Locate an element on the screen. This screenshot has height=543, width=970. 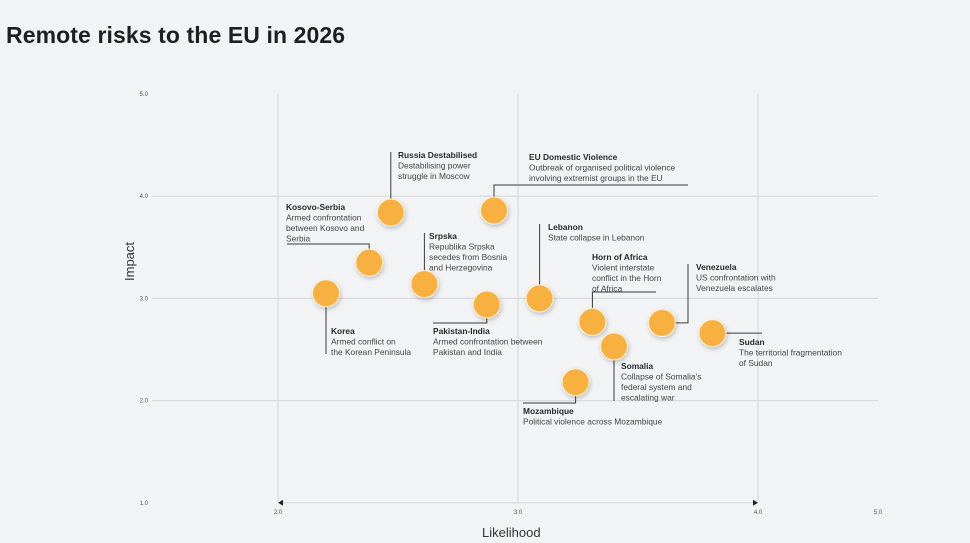
y-tick-label: 1.0 is located at coordinates (144, 504).